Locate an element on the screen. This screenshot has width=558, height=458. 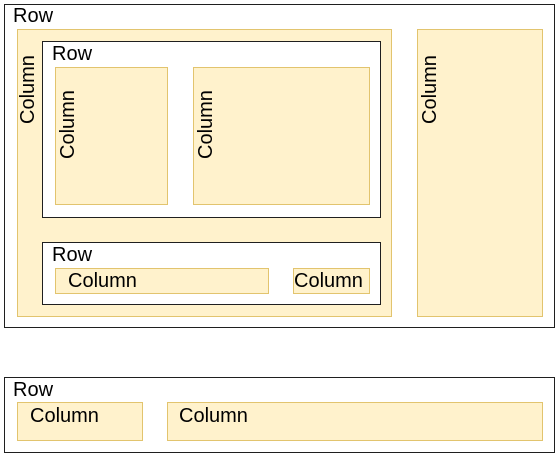
inner-bottom-column-a-label: Column is located at coordinates (102, 281).